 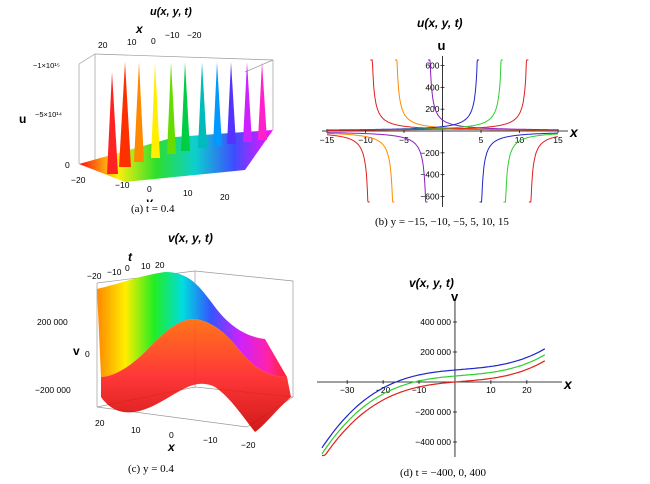 What do you see at coordinates (132, 42) in the screenshot?
I see `figure-a-xtick: 10` at bounding box center [132, 42].